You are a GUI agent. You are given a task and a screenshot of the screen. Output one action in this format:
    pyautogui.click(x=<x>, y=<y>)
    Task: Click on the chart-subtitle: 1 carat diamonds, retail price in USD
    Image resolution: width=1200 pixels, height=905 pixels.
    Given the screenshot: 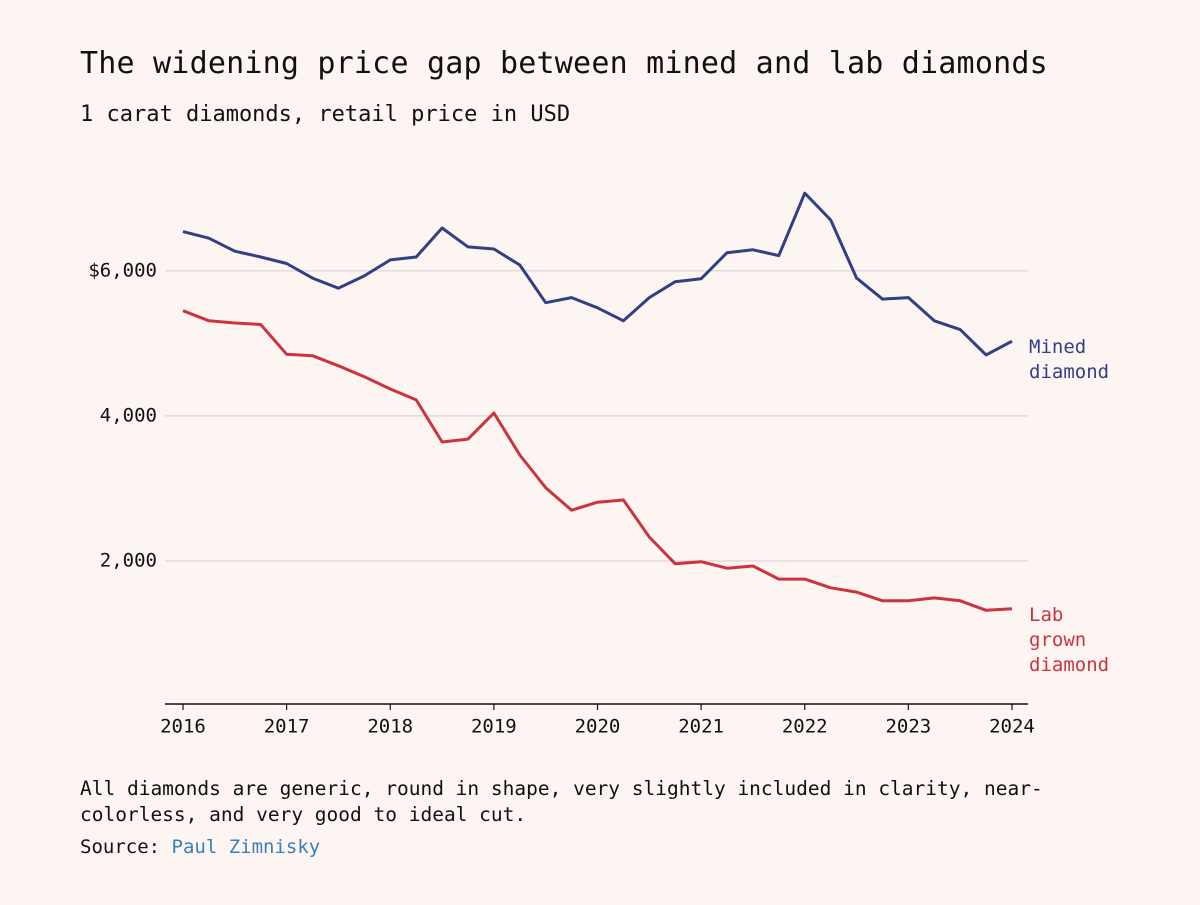 What is the action you would take?
    pyautogui.click(x=325, y=114)
    